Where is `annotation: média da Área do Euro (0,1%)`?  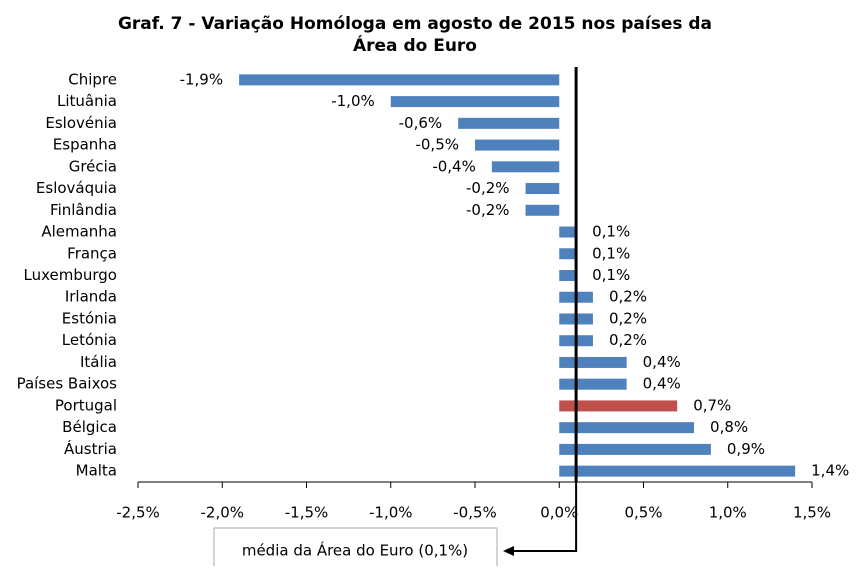 annotation: média da Área do Euro (0,1%) is located at coordinates (355, 550).